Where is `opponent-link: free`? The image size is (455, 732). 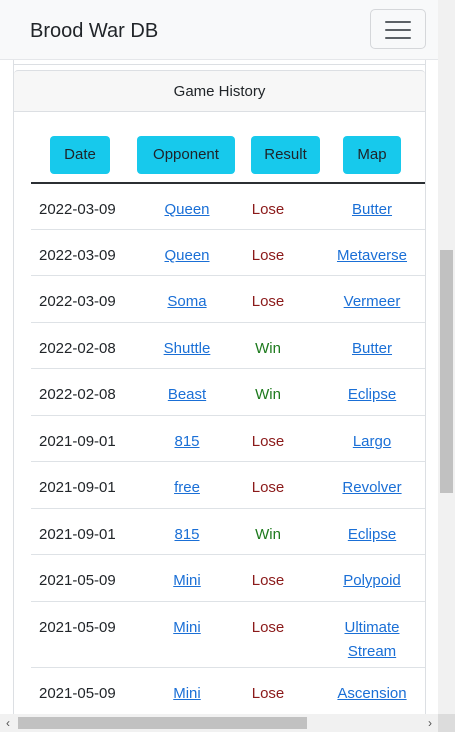
opponent-link: free is located at coordinates (187, 487).